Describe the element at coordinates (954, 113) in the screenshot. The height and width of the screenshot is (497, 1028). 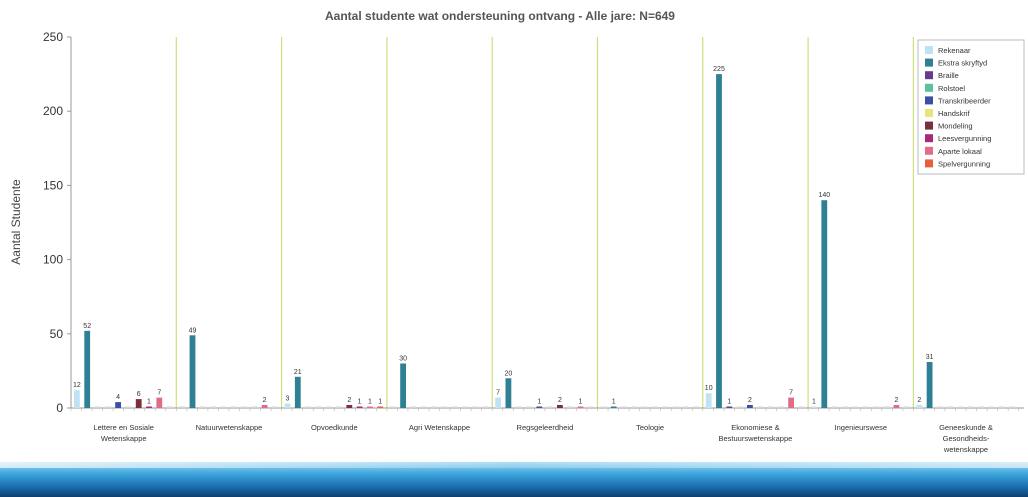
I see `legend-label: Handskrif` at that location.